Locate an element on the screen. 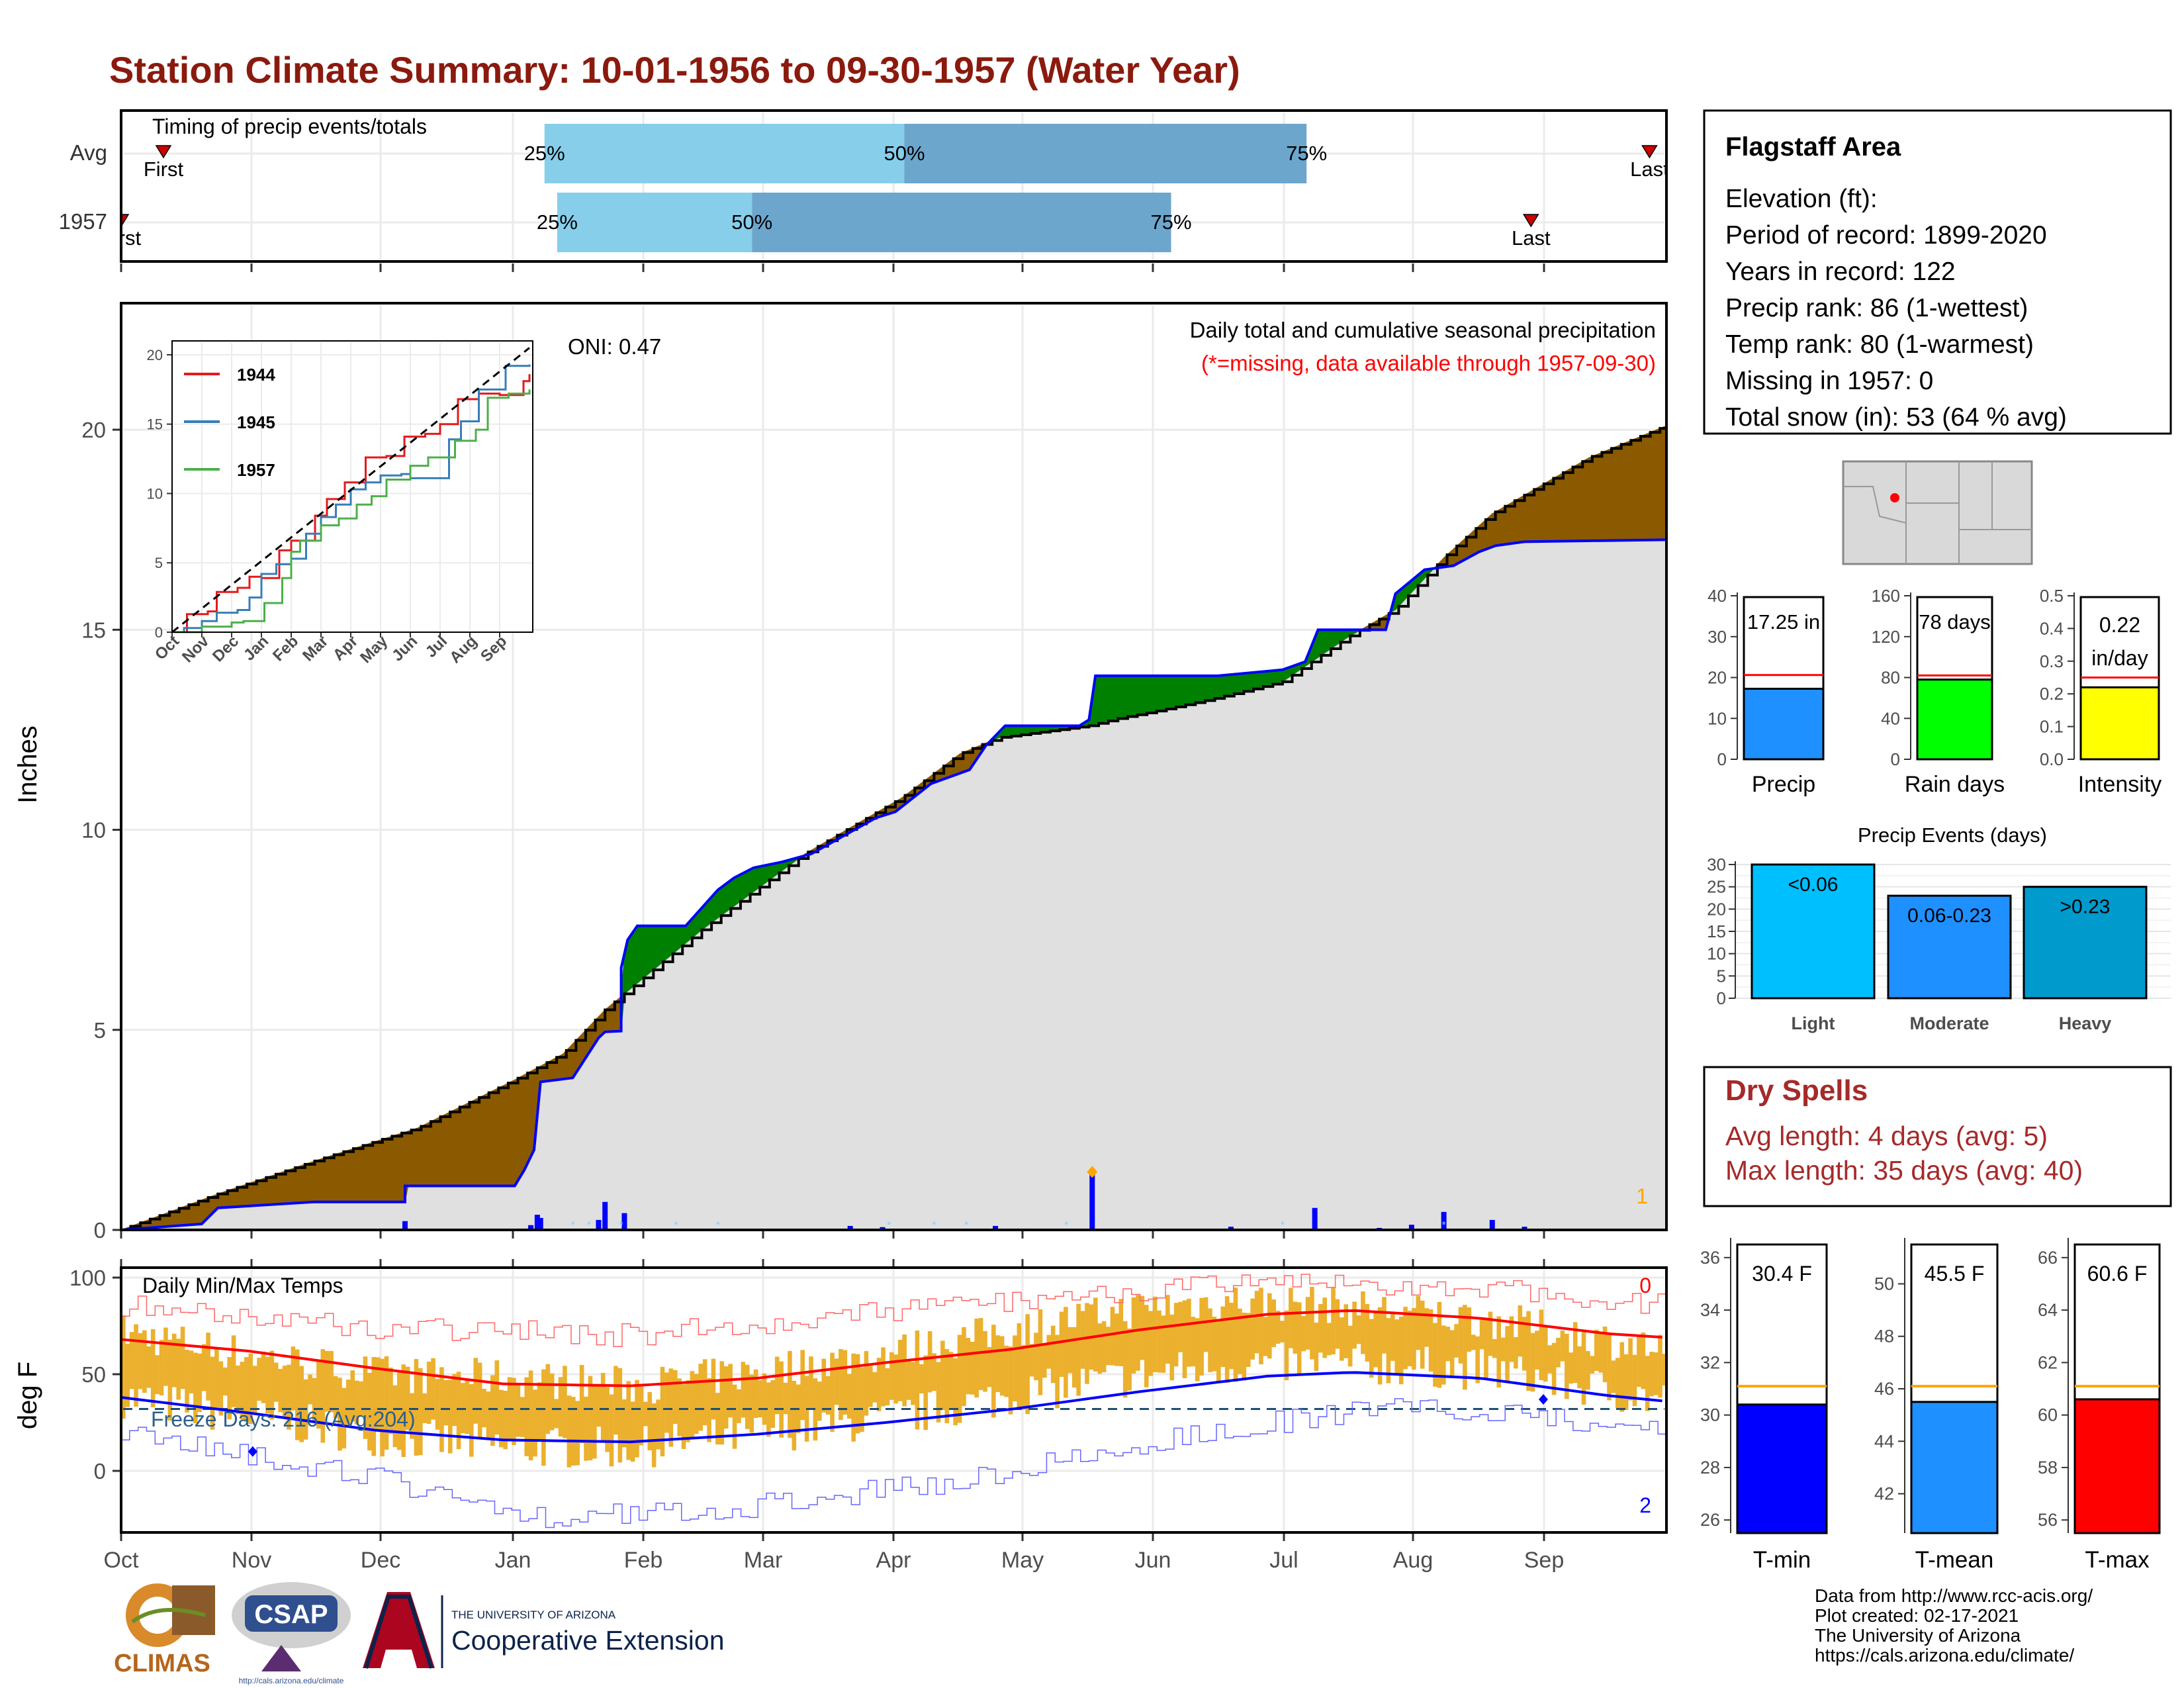 The image size is (2184, 1688). event-bar-moderate is located at coordinates (1949, 947).